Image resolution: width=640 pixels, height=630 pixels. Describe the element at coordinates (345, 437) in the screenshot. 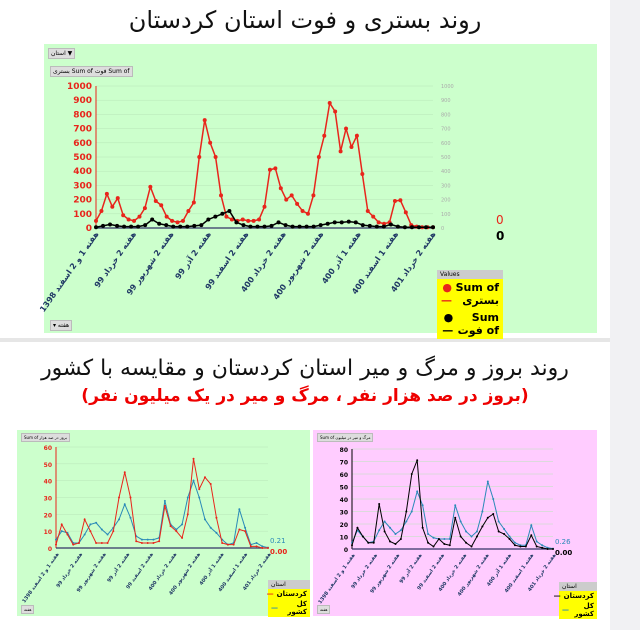

I see `field-button: مرگ و میر در میلیون Sum of` at that location.